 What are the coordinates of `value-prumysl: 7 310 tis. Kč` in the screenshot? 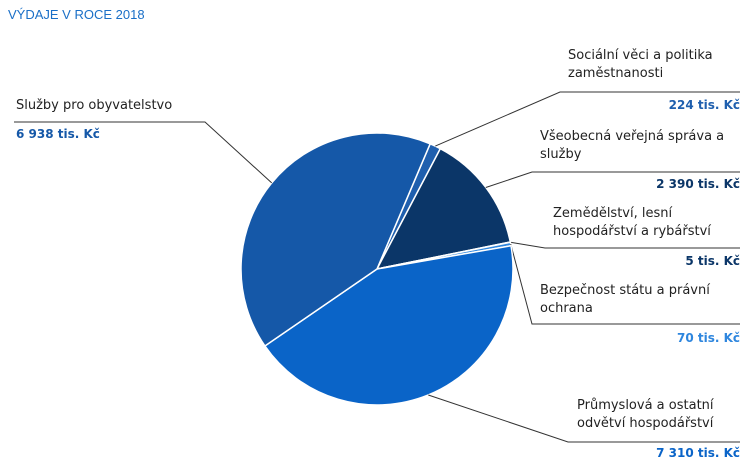 It's located at (698, 453).